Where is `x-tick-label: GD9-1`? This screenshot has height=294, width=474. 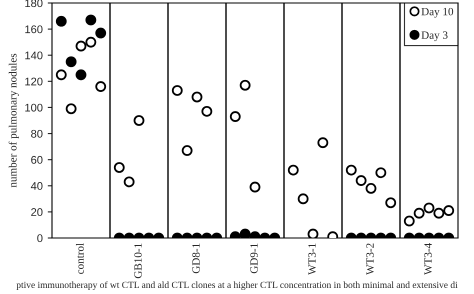 x-tick-label: GD9-1 is located at coordinates (254, 259).